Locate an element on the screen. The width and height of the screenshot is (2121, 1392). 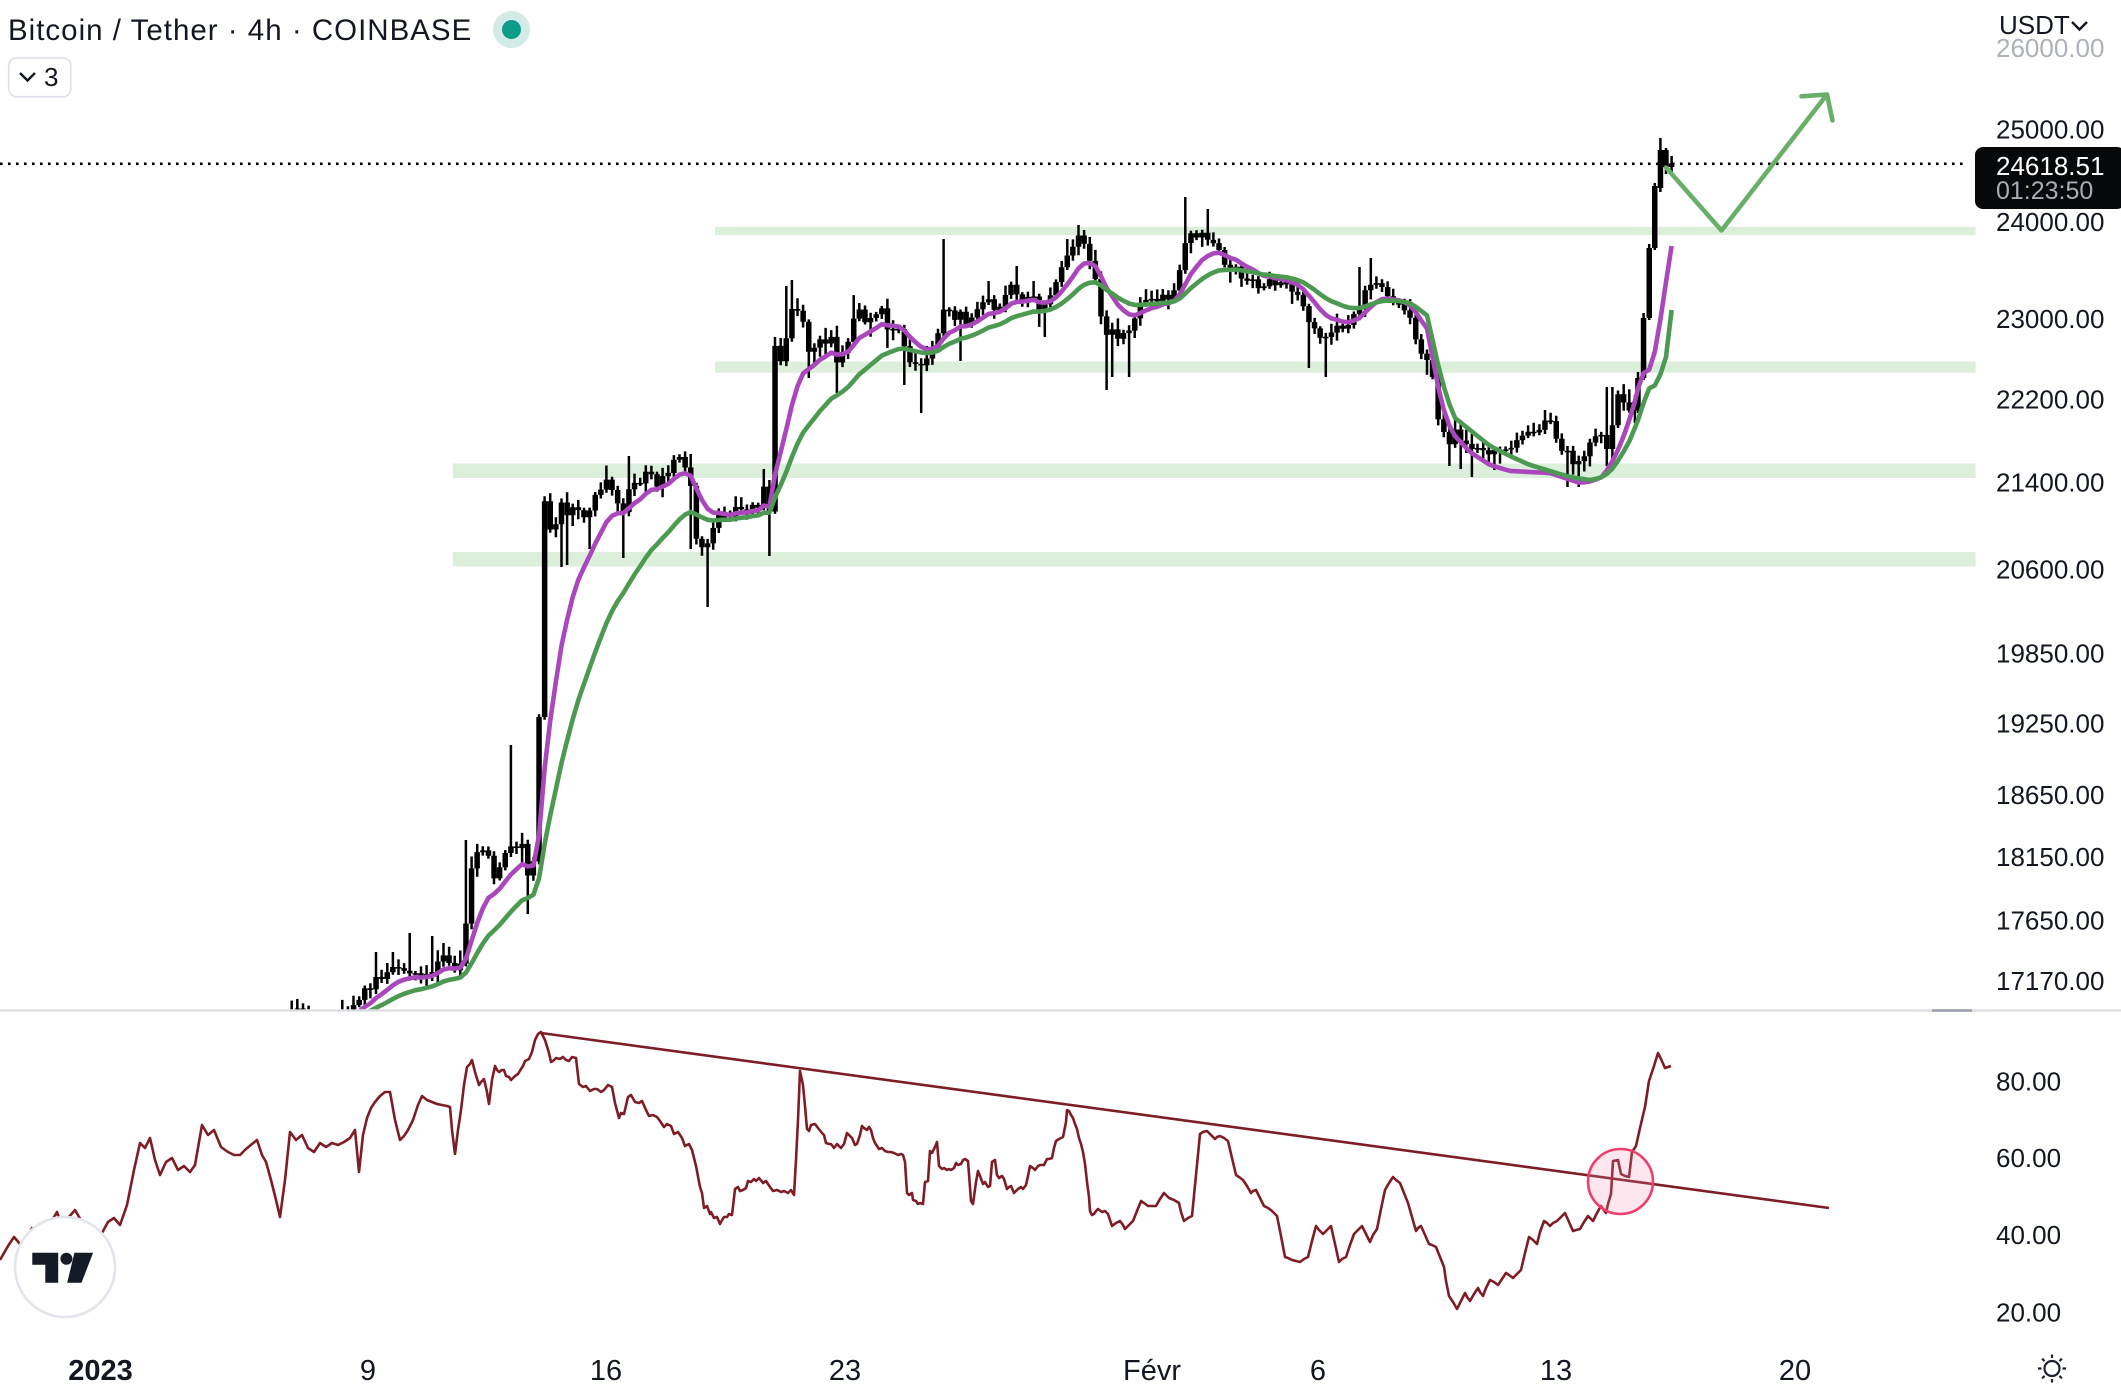
svg-text: 20 is located at coordinates (1795, 1371).